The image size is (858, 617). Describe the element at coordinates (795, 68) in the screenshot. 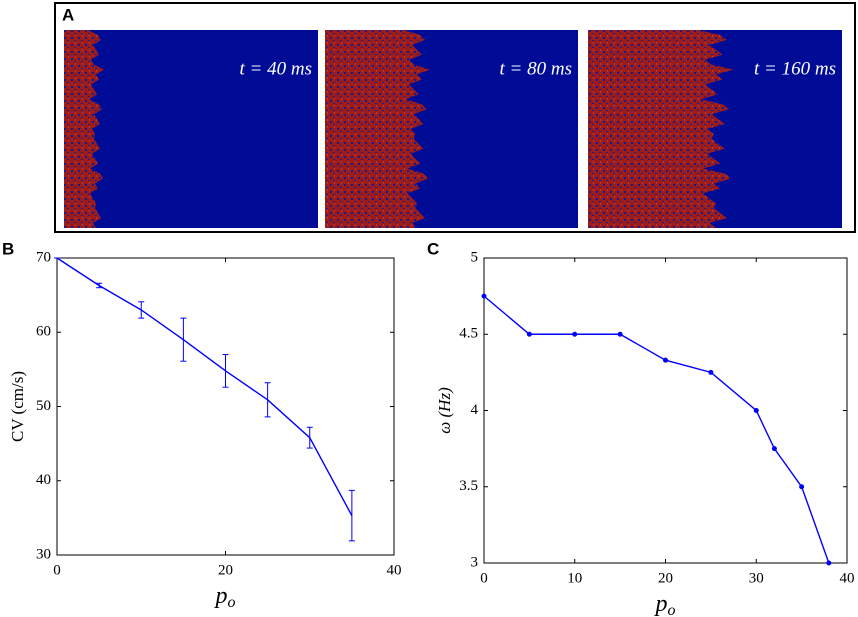

I see `time-caption: t = 160 ms` at that location.